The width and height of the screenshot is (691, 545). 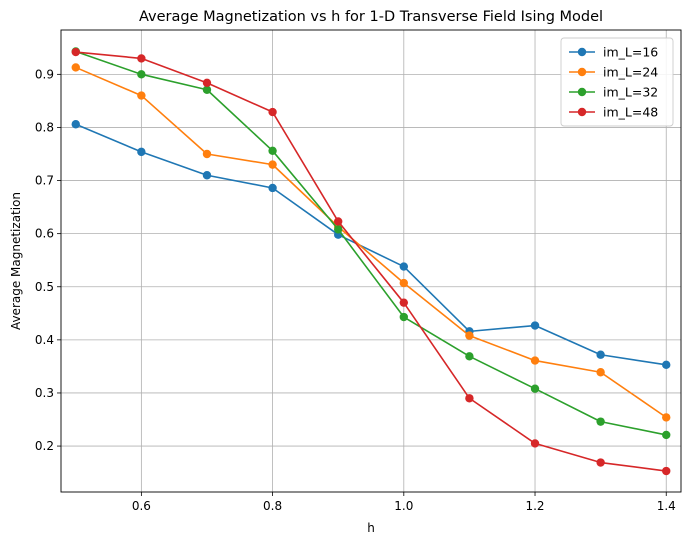 What do you see at coordinates (16, 261) in the screenshot?
I see `y-axis-label: Average Magnetization` at bounding box center [16, 261].